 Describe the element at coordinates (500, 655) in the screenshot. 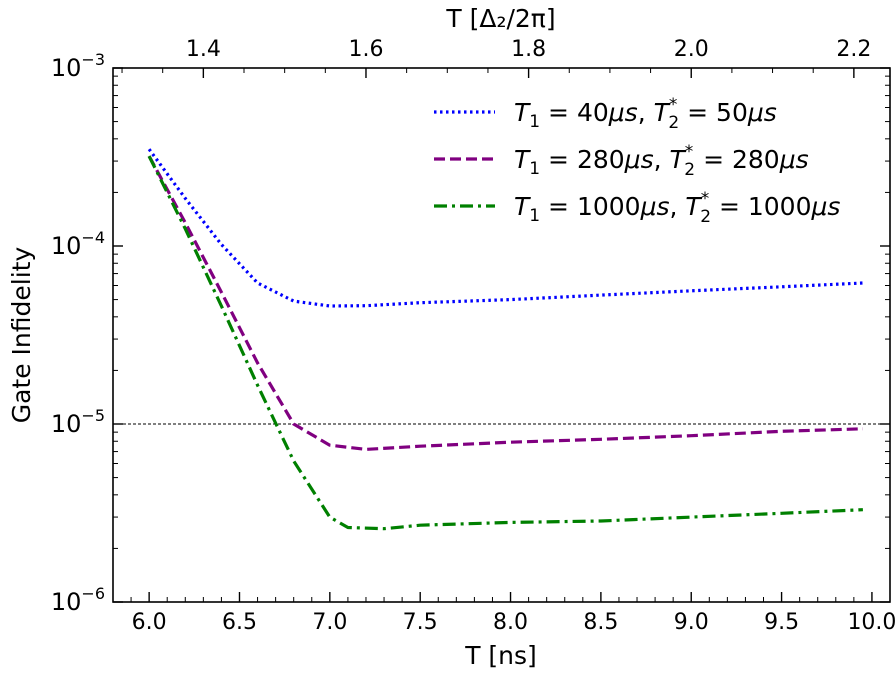

I see `x-axis-label: T [ns]` at that location.